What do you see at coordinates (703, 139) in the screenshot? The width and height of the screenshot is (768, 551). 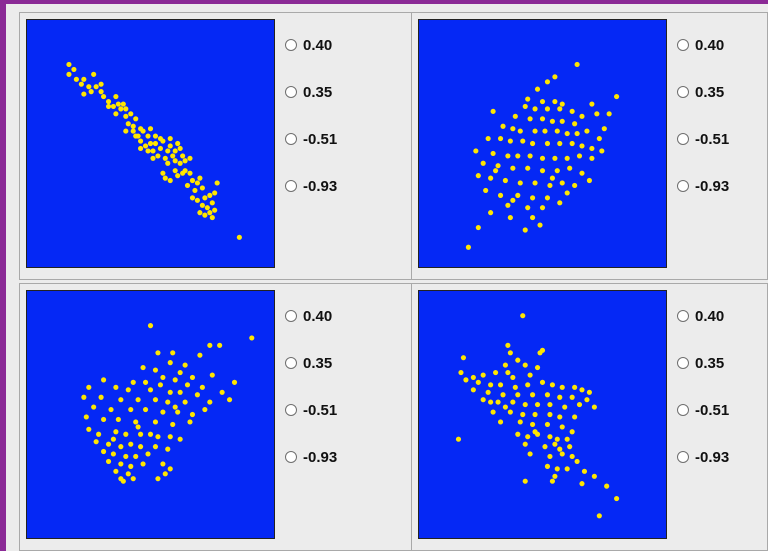 I see `option-2-3: -0.51` at bounding box center [703, 139].